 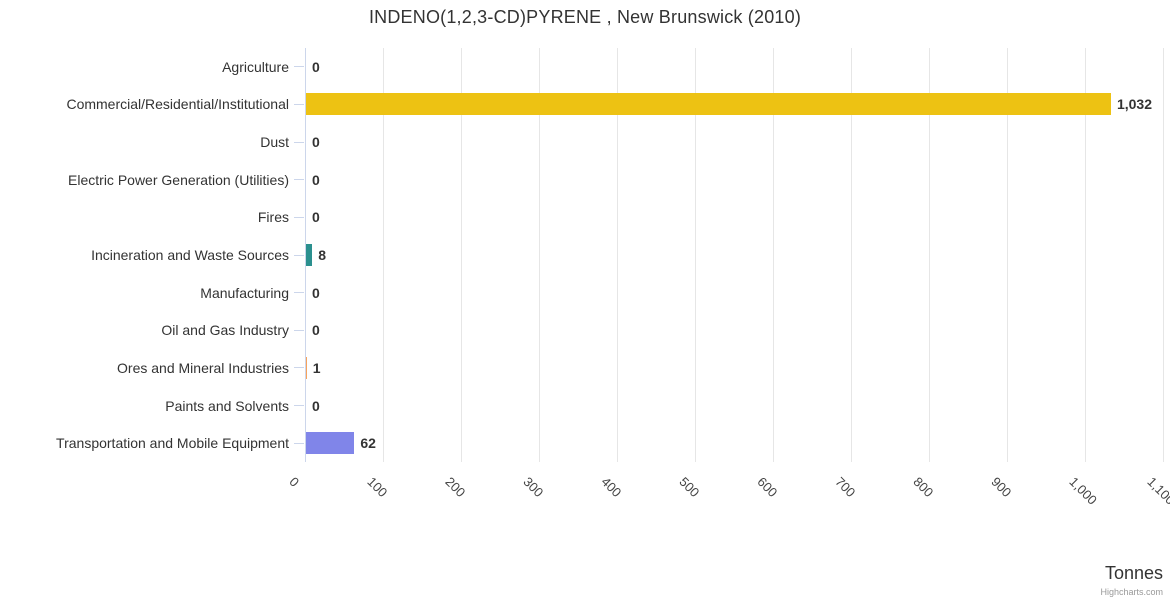 What do you see at coordinates (274, 142) in the screenshot?
I see `category-label: Dust` at bounding box center [274, 142].